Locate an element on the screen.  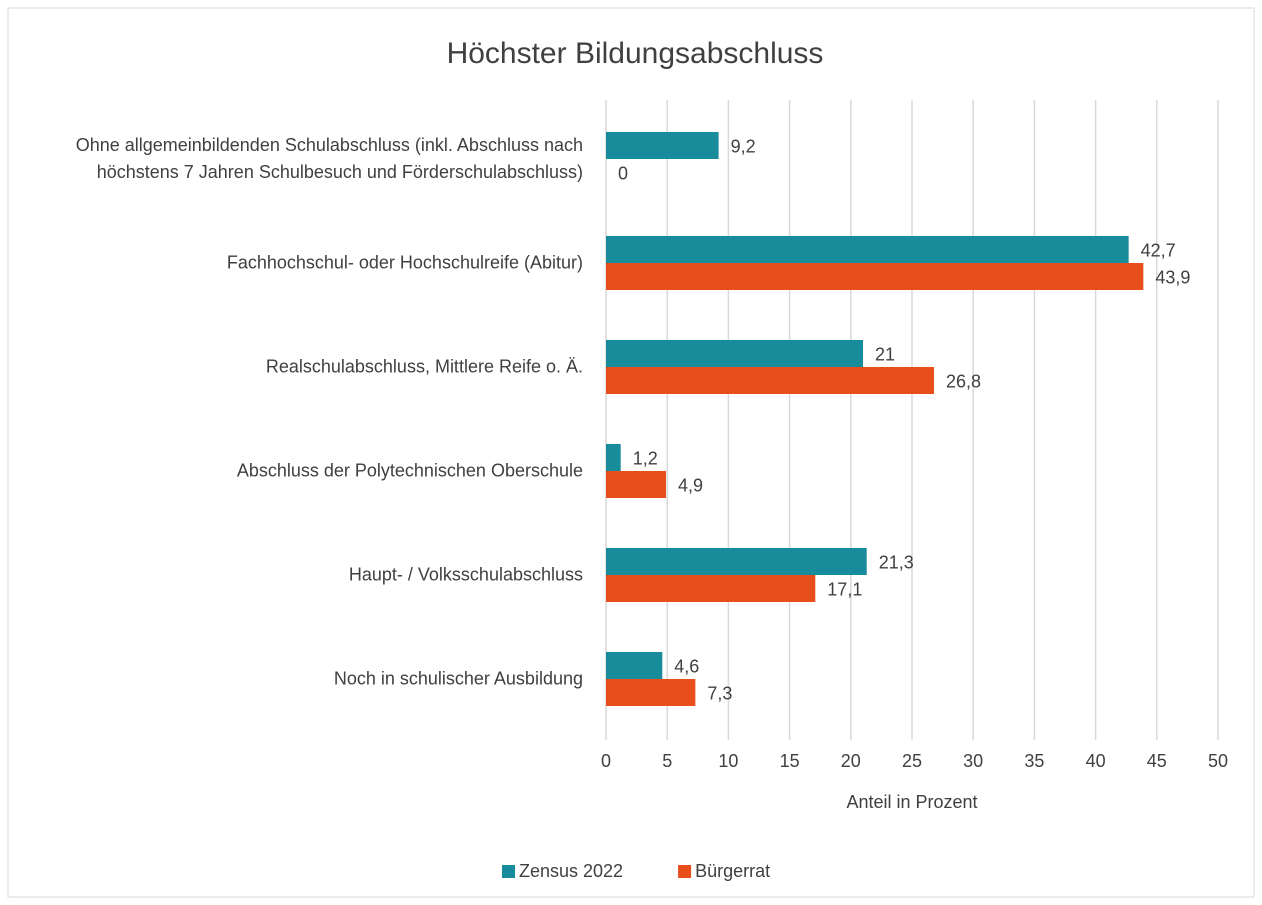
value-label: 4,6 is located at coordinates (686, 666).